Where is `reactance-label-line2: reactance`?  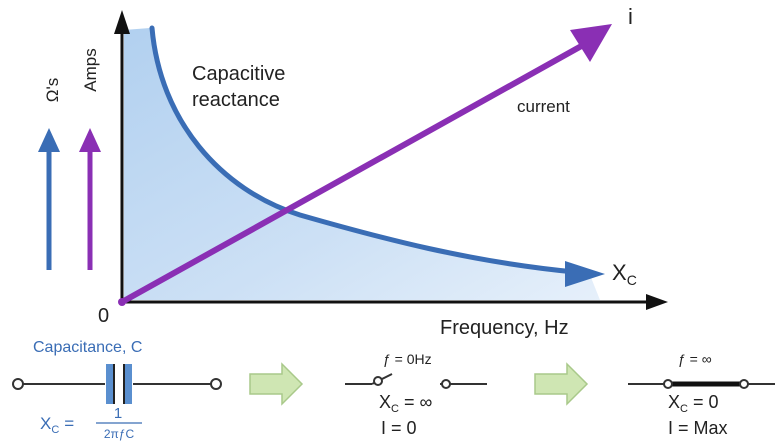
reactance-label-line2: reactance is located at coordinates (236, 100).